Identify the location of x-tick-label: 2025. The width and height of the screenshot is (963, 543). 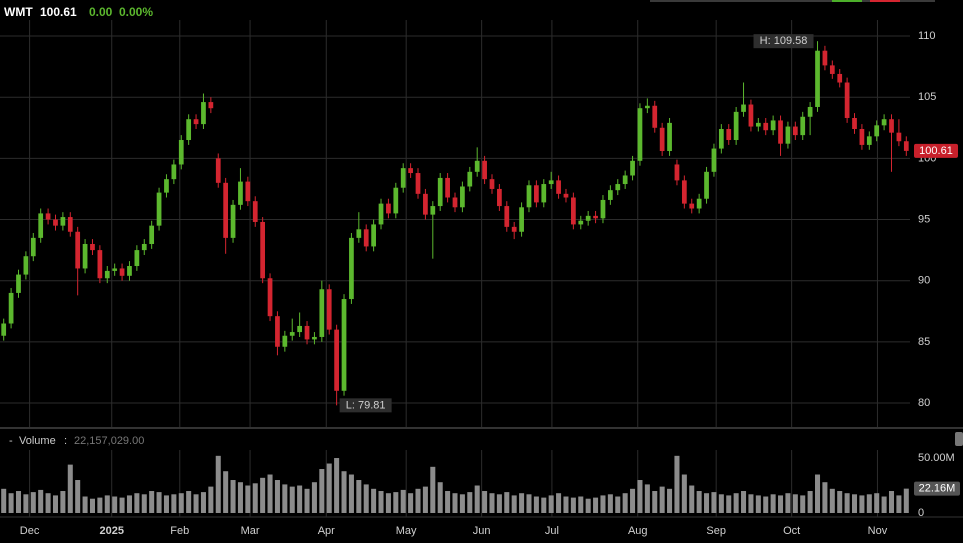
(111, 531).